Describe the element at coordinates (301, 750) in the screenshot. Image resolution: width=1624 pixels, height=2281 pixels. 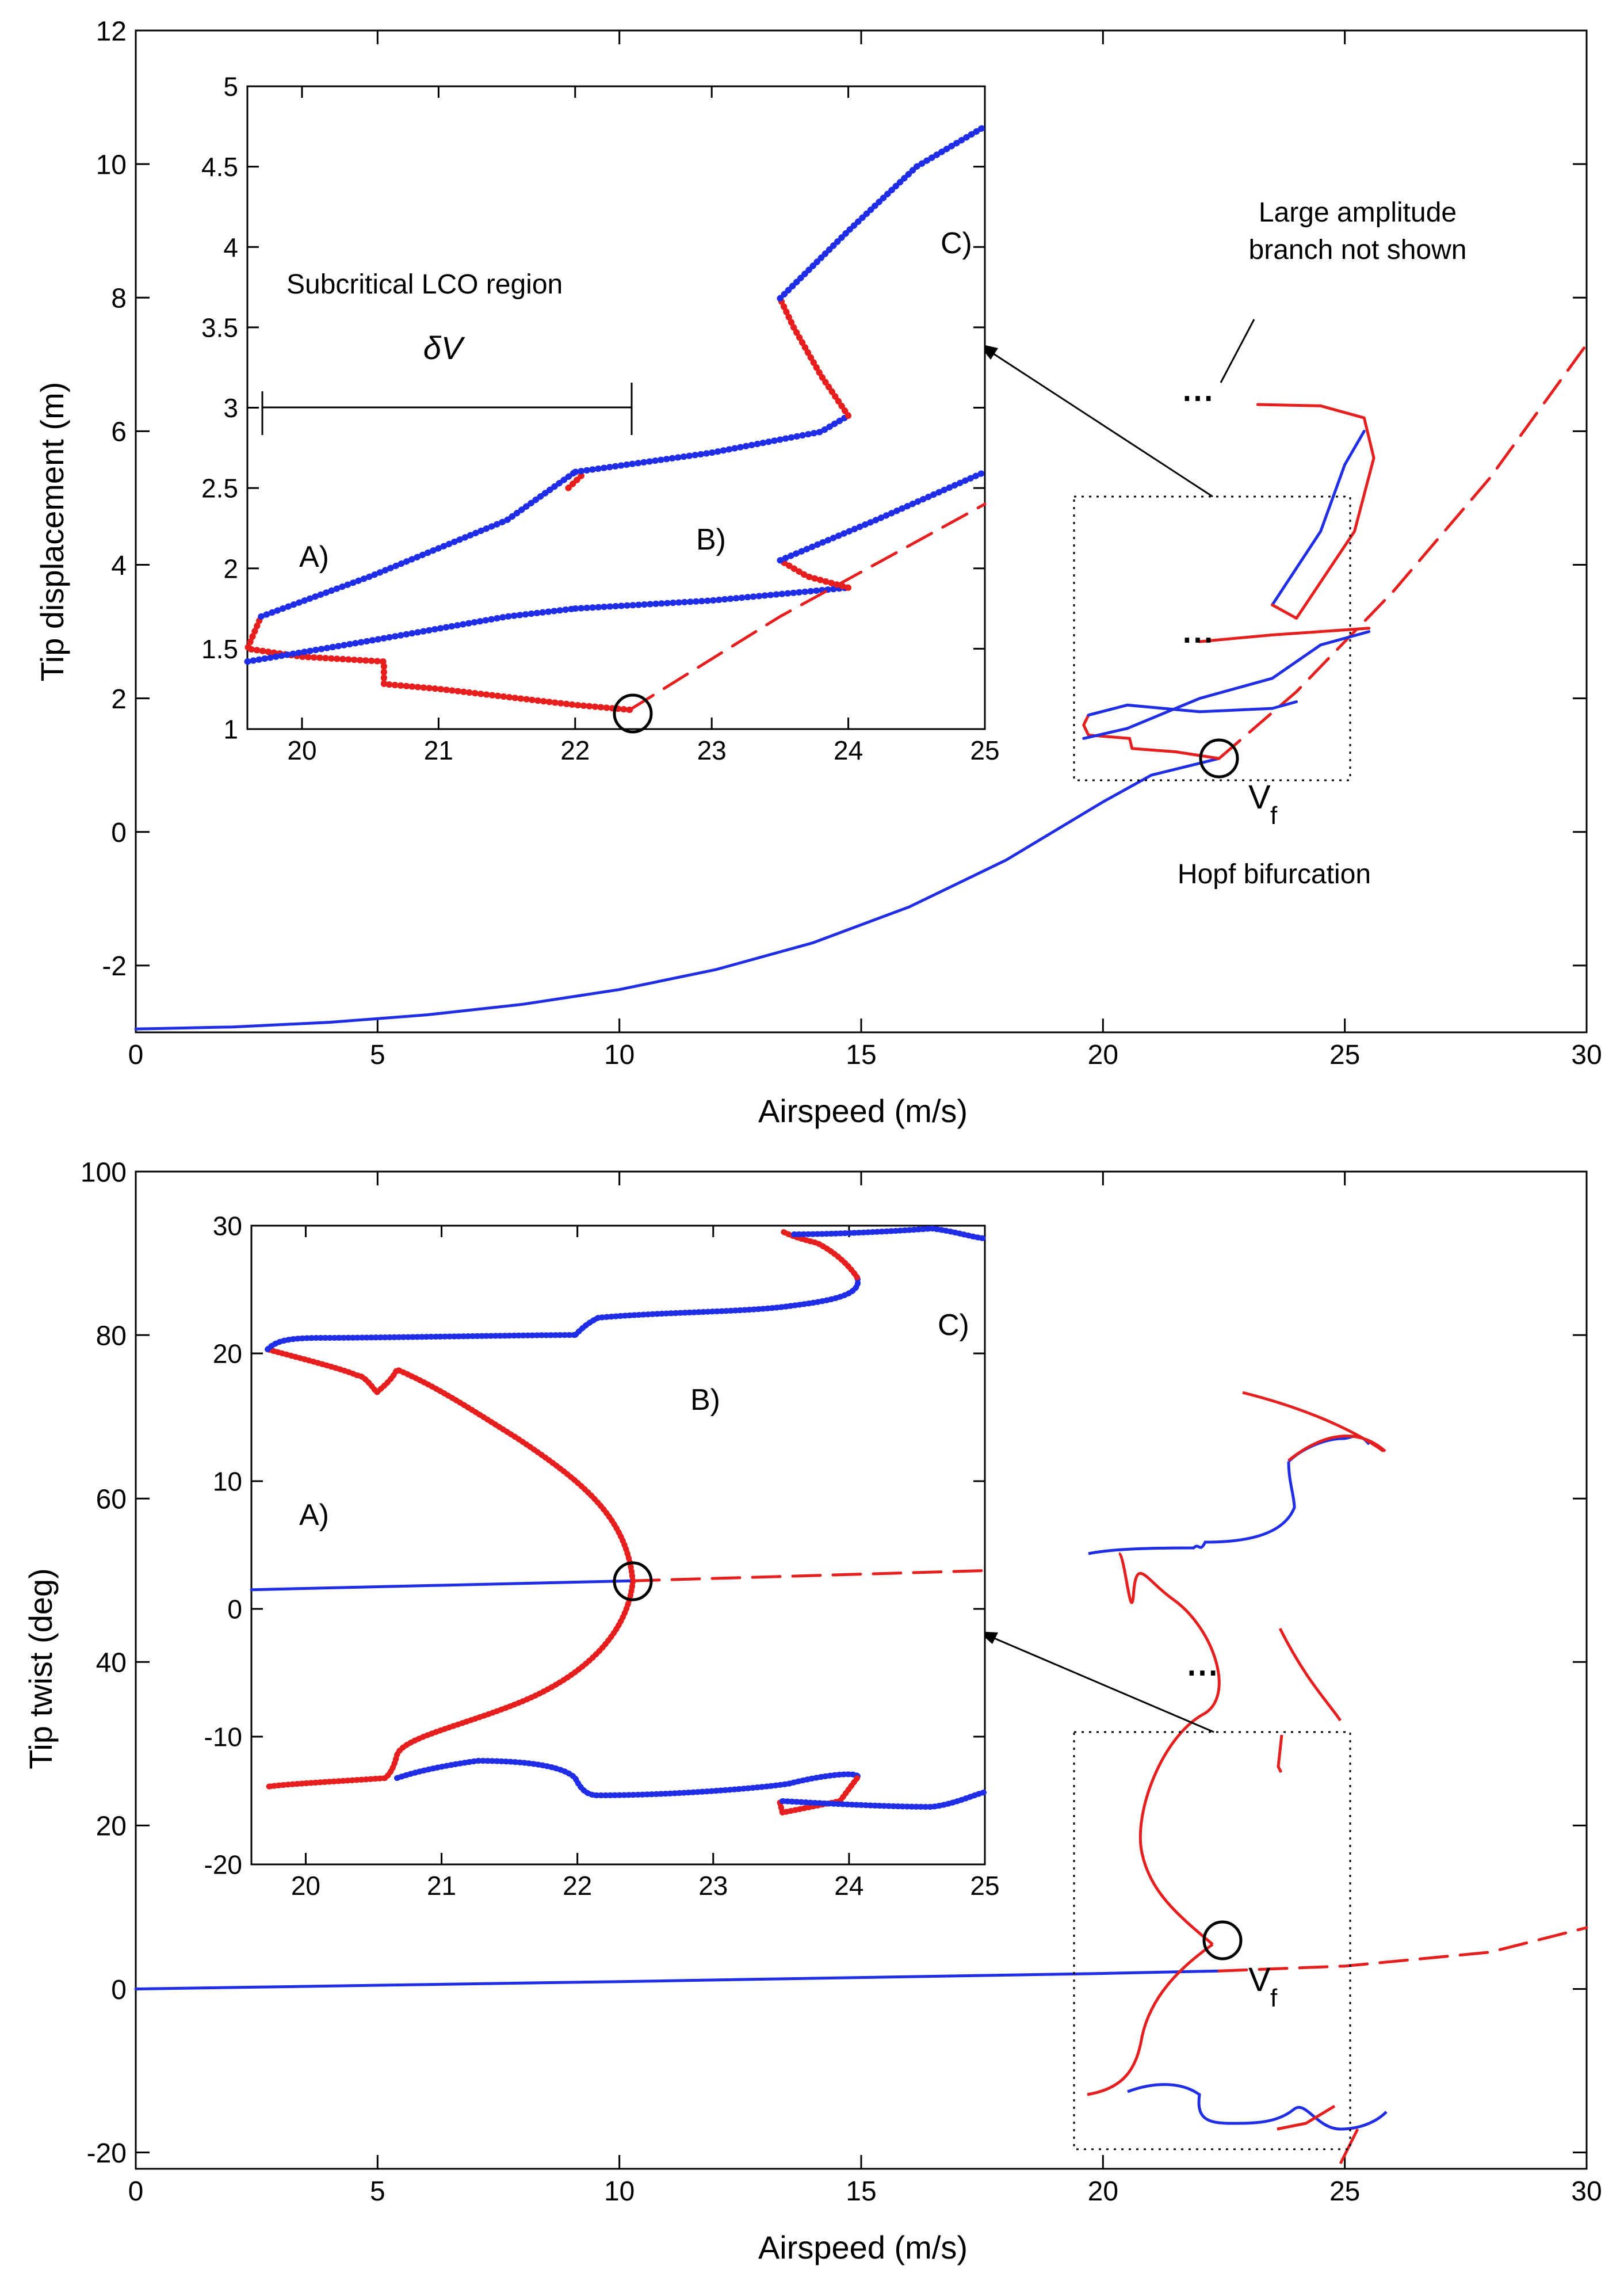
I see `top-inset-x-tick-label-0: 20` at that location.